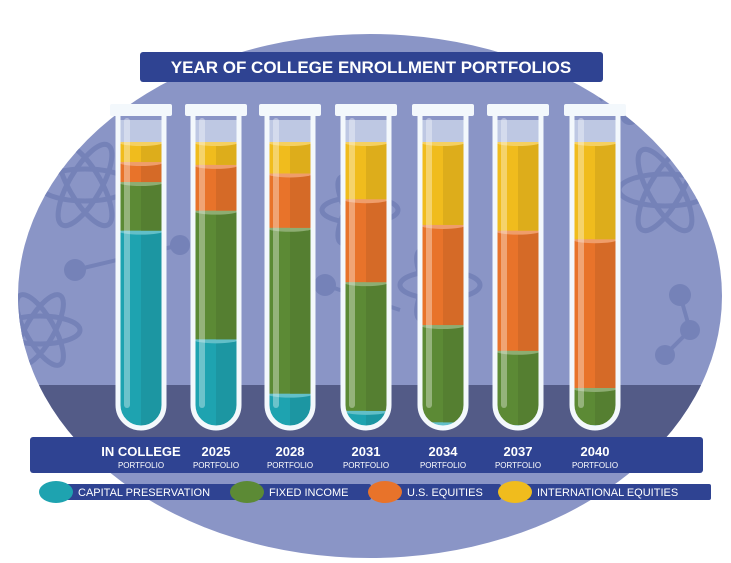 This screenshot has height=563, width=731. Describe the element at coordinates (444, 451) in the screenshot. I see `category-label: 2034` at that location.